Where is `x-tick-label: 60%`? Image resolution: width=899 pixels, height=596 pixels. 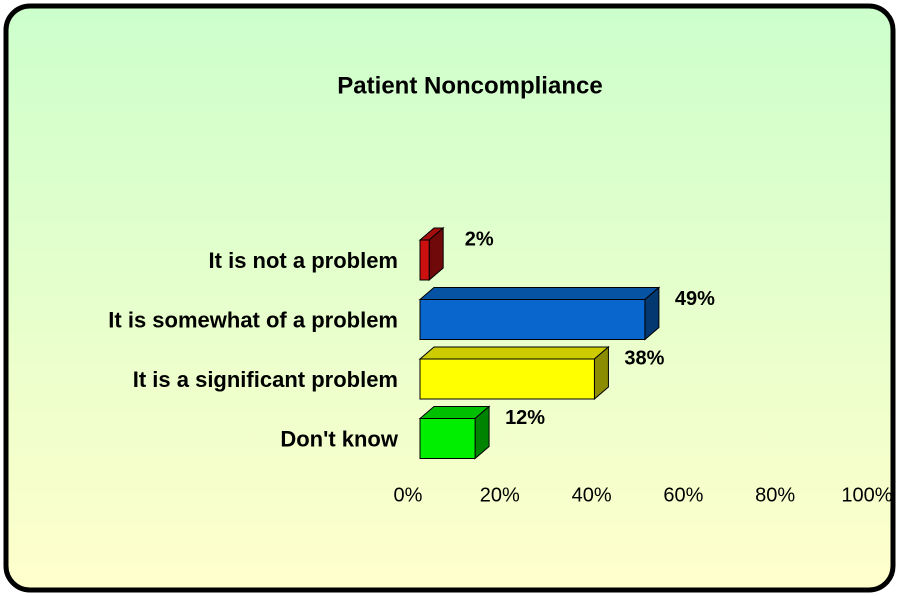 x-tick-label: 60% is located at coordinates (683, 495).